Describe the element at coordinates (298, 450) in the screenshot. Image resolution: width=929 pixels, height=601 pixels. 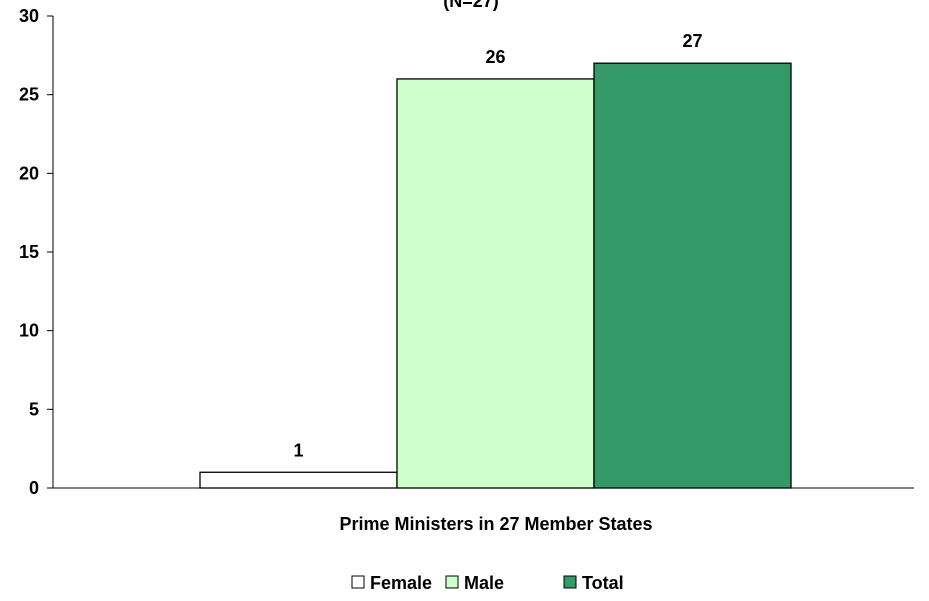
I see `data-label-female: 1` at that location.